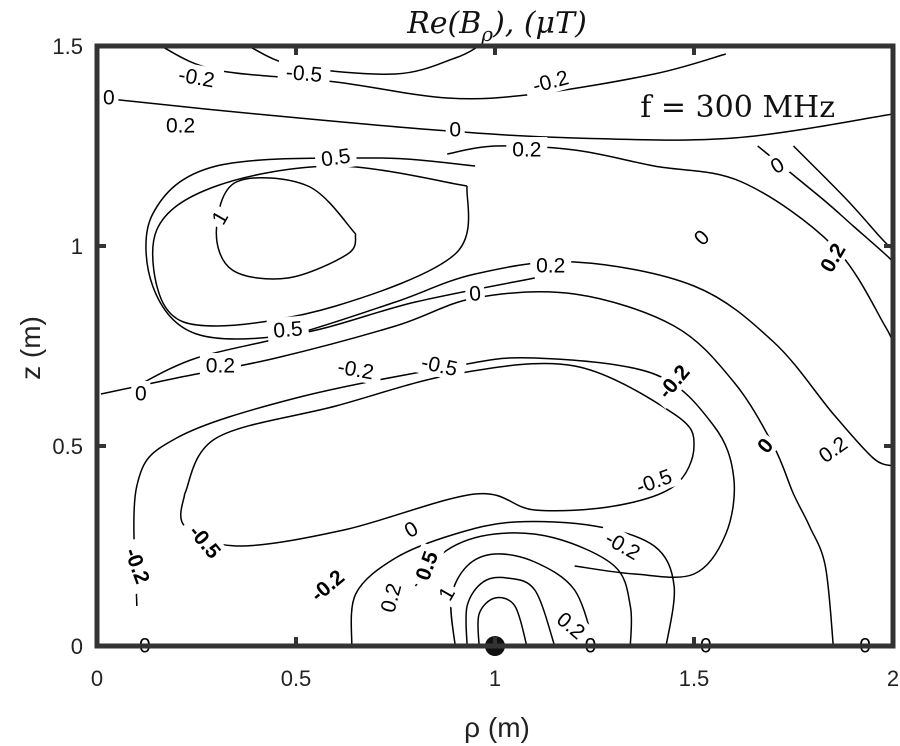  I want to click on contour-label-group-8: 1, so click(219, 217).